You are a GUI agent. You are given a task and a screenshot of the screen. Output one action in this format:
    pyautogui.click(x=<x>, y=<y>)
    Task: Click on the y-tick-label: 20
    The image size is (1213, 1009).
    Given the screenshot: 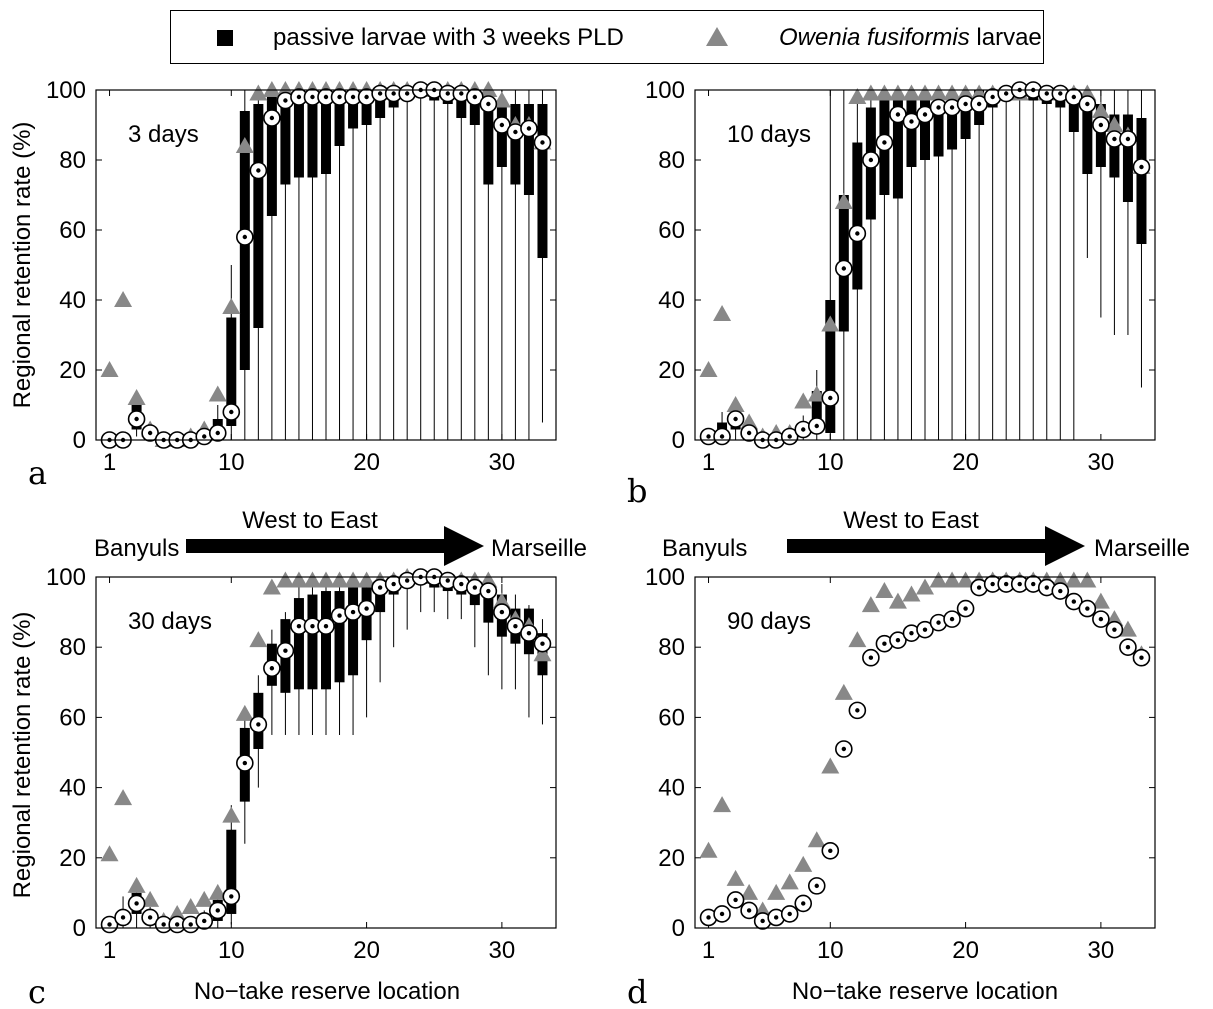 What is the action you would take?
    pyautogui.click(x=671, y=370)
    